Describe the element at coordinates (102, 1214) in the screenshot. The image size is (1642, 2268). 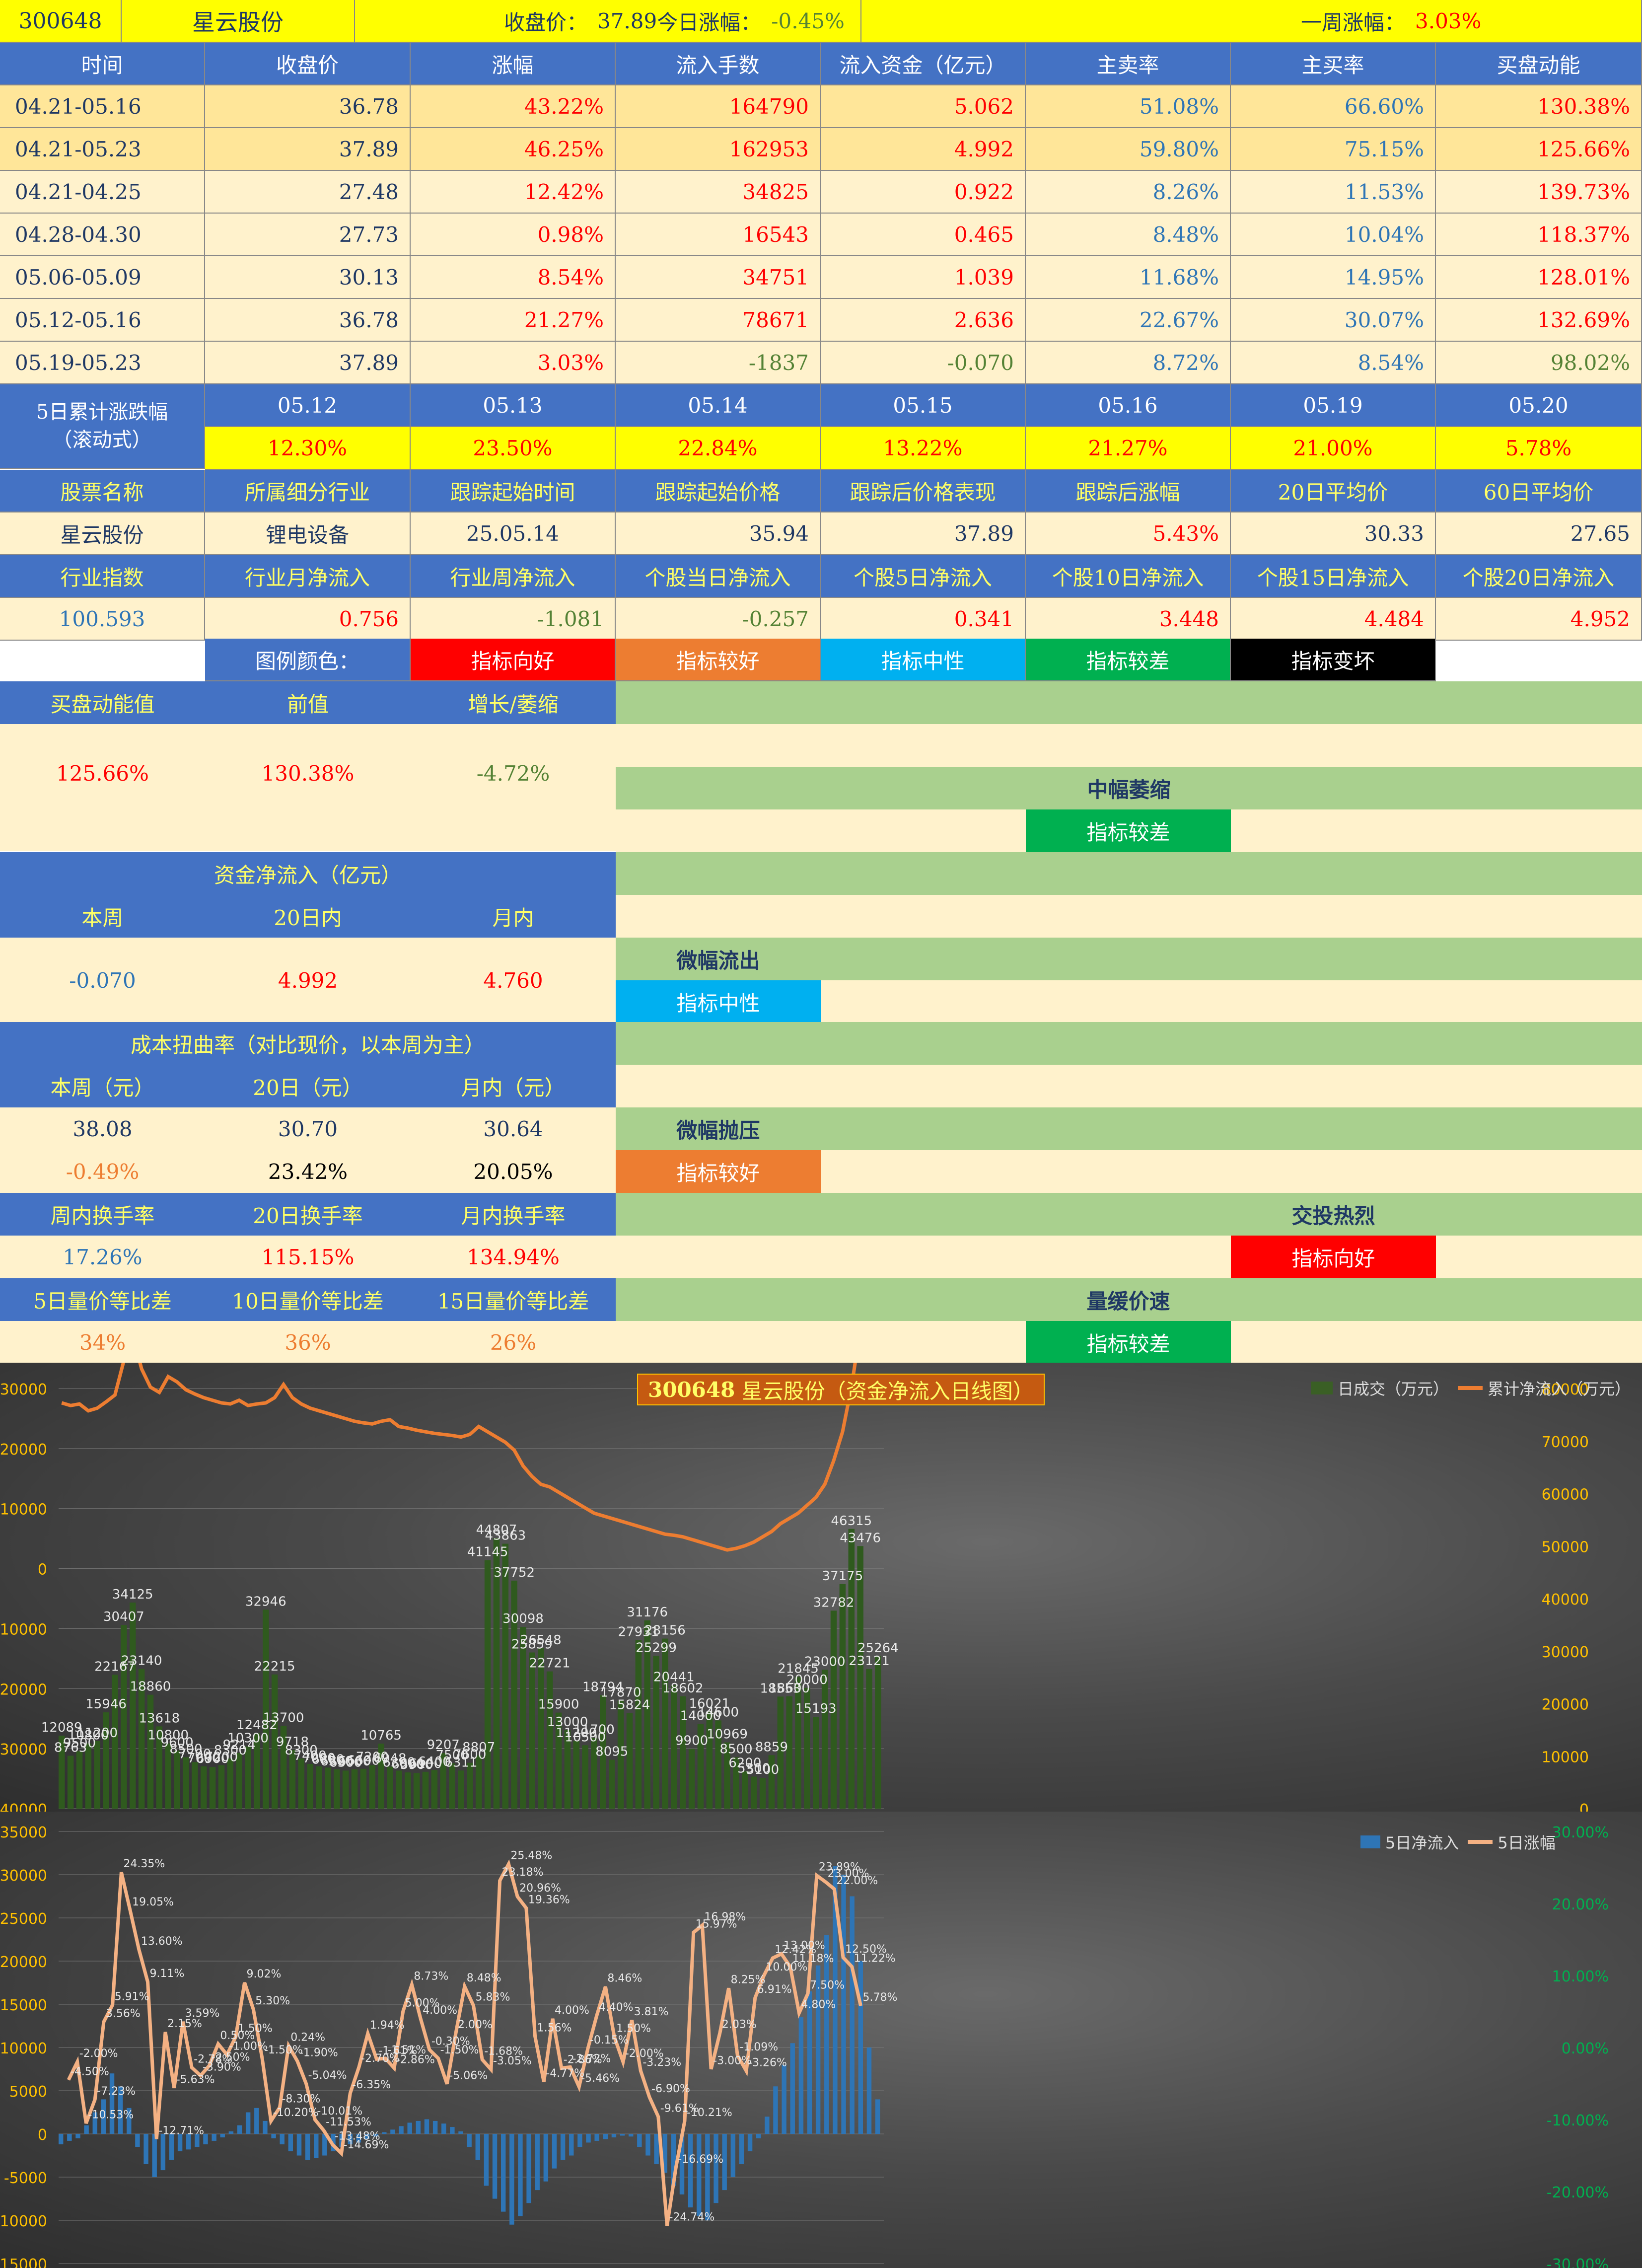
I see `turnover-header: 周内换手率` at that location.